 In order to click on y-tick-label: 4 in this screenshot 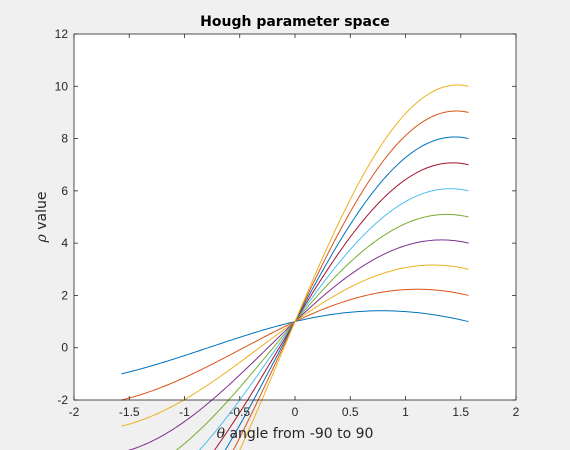, I will do `click(64, 243)`.